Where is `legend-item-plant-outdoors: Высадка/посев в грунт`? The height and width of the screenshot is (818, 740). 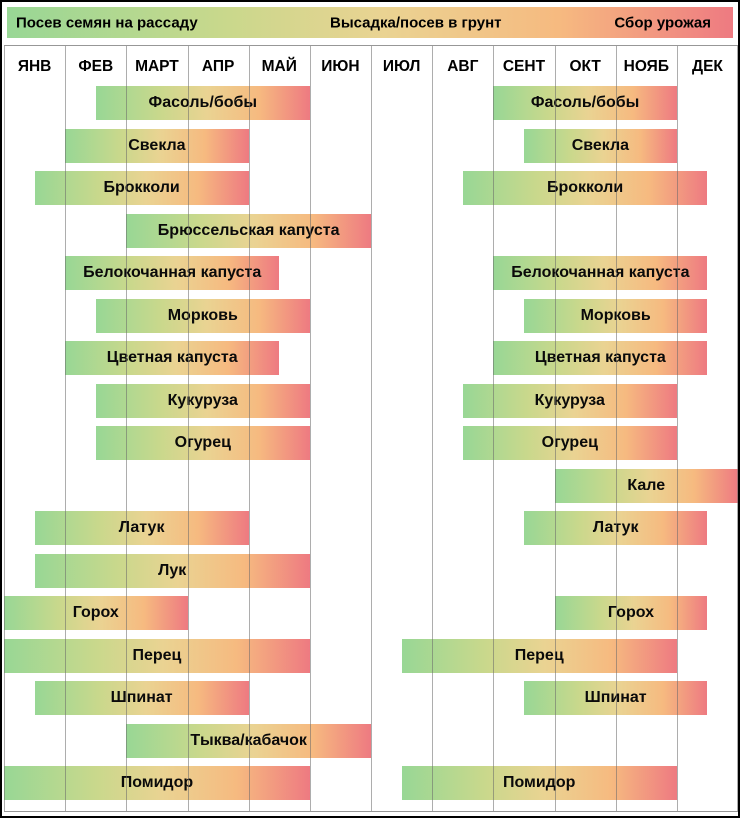
legend-item-plant-outdoors: Высадка/посев в грунт is located at coordinates (416, 22).